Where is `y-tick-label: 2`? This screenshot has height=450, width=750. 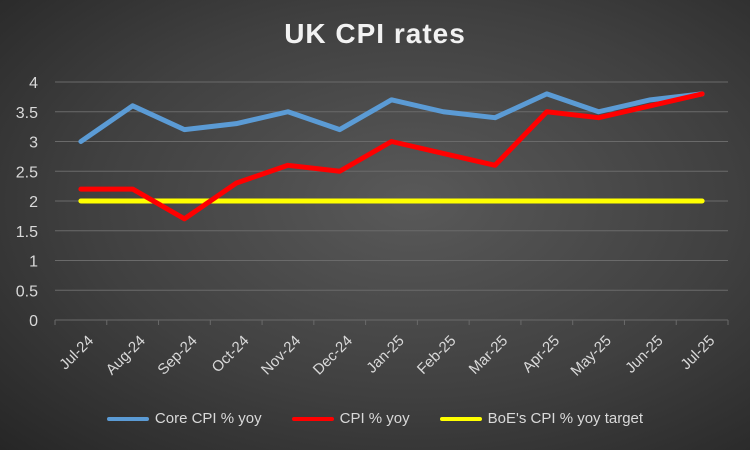 y-tick-label: 2 is located at coordinates (33, 202).